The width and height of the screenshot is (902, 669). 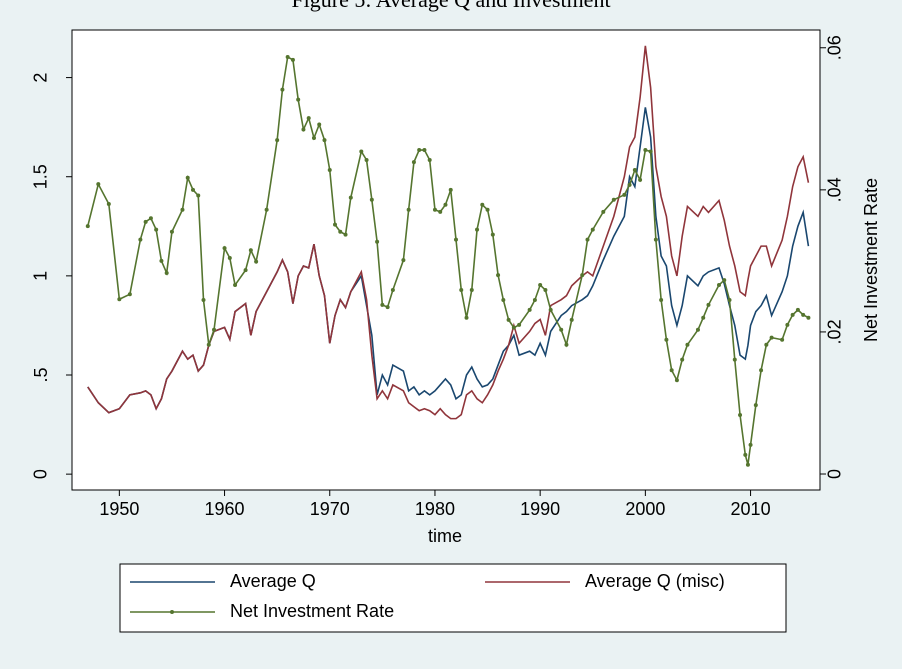 What do you see at coordinates (41, 276) in the screenshot?
I see `y-tick-label: 1` at bounding box center [41, 276].